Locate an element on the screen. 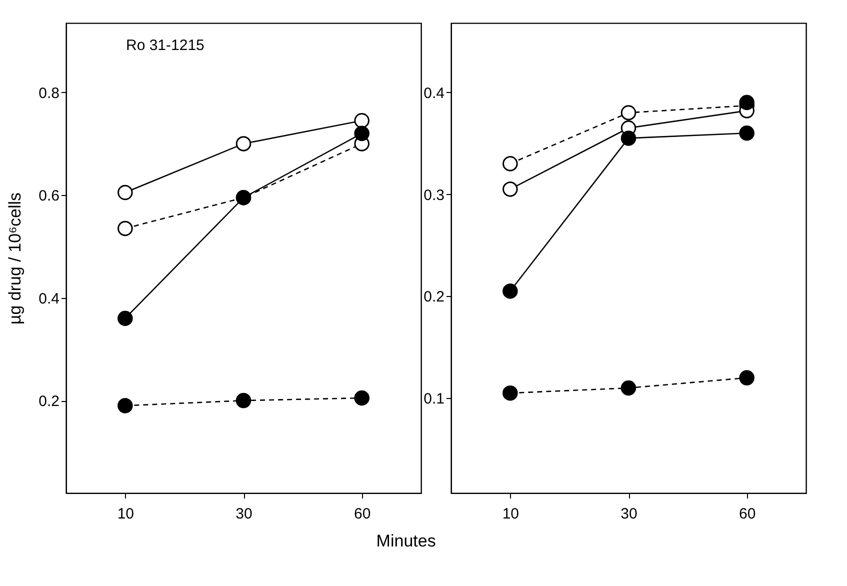 This screenshot has height=586, width=847. y-tick-label: 0.8 is located at coordinates (49, 93).